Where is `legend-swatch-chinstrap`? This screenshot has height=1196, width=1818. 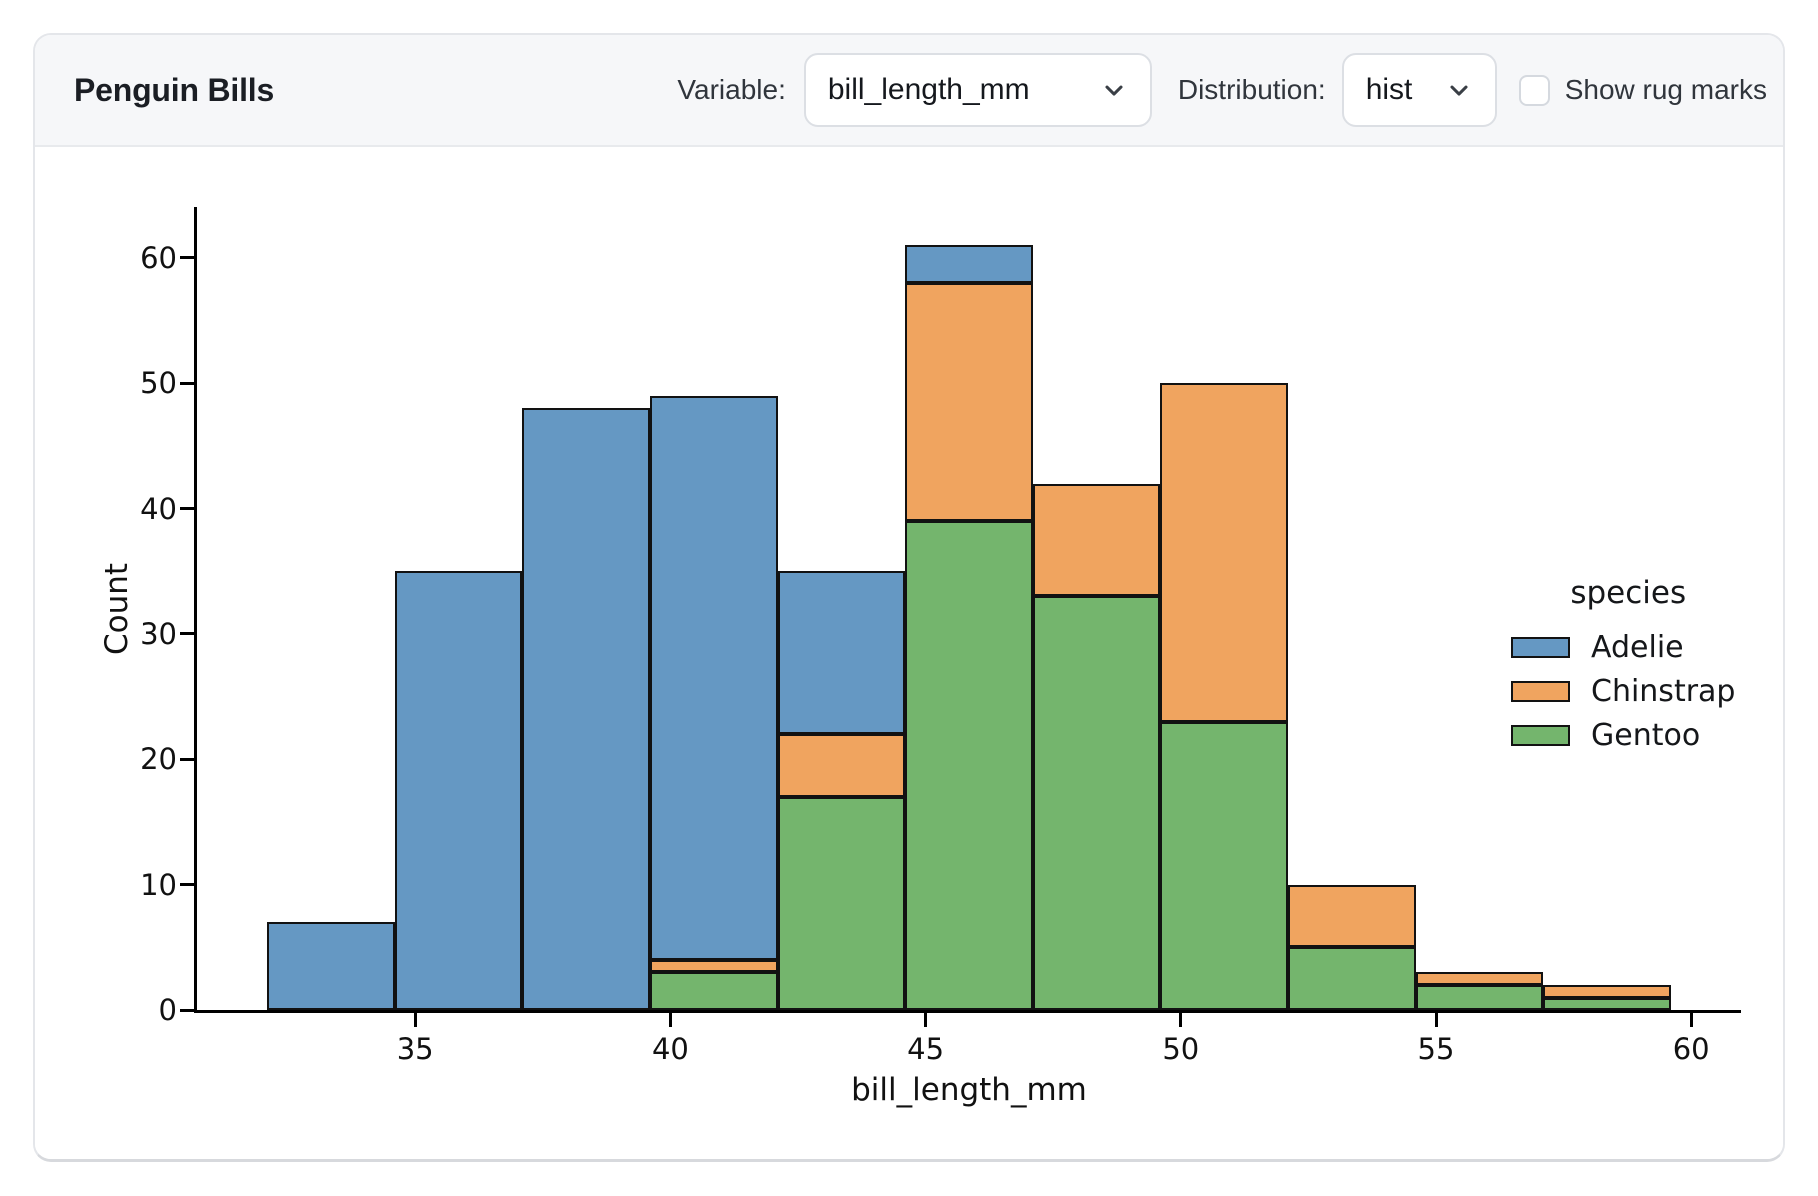 legend-swatch-chinstrap is located at coordinates (1540, 691).